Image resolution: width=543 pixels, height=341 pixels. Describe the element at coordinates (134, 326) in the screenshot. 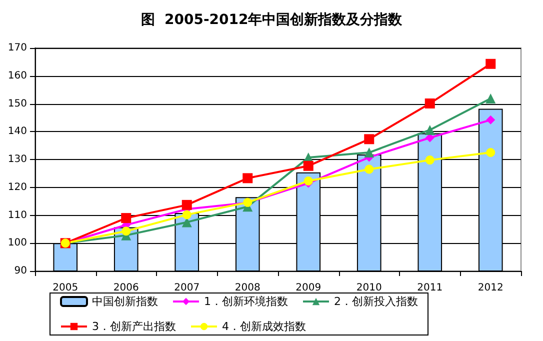

I see `legend-label: 3．创新产出指数` at that location.